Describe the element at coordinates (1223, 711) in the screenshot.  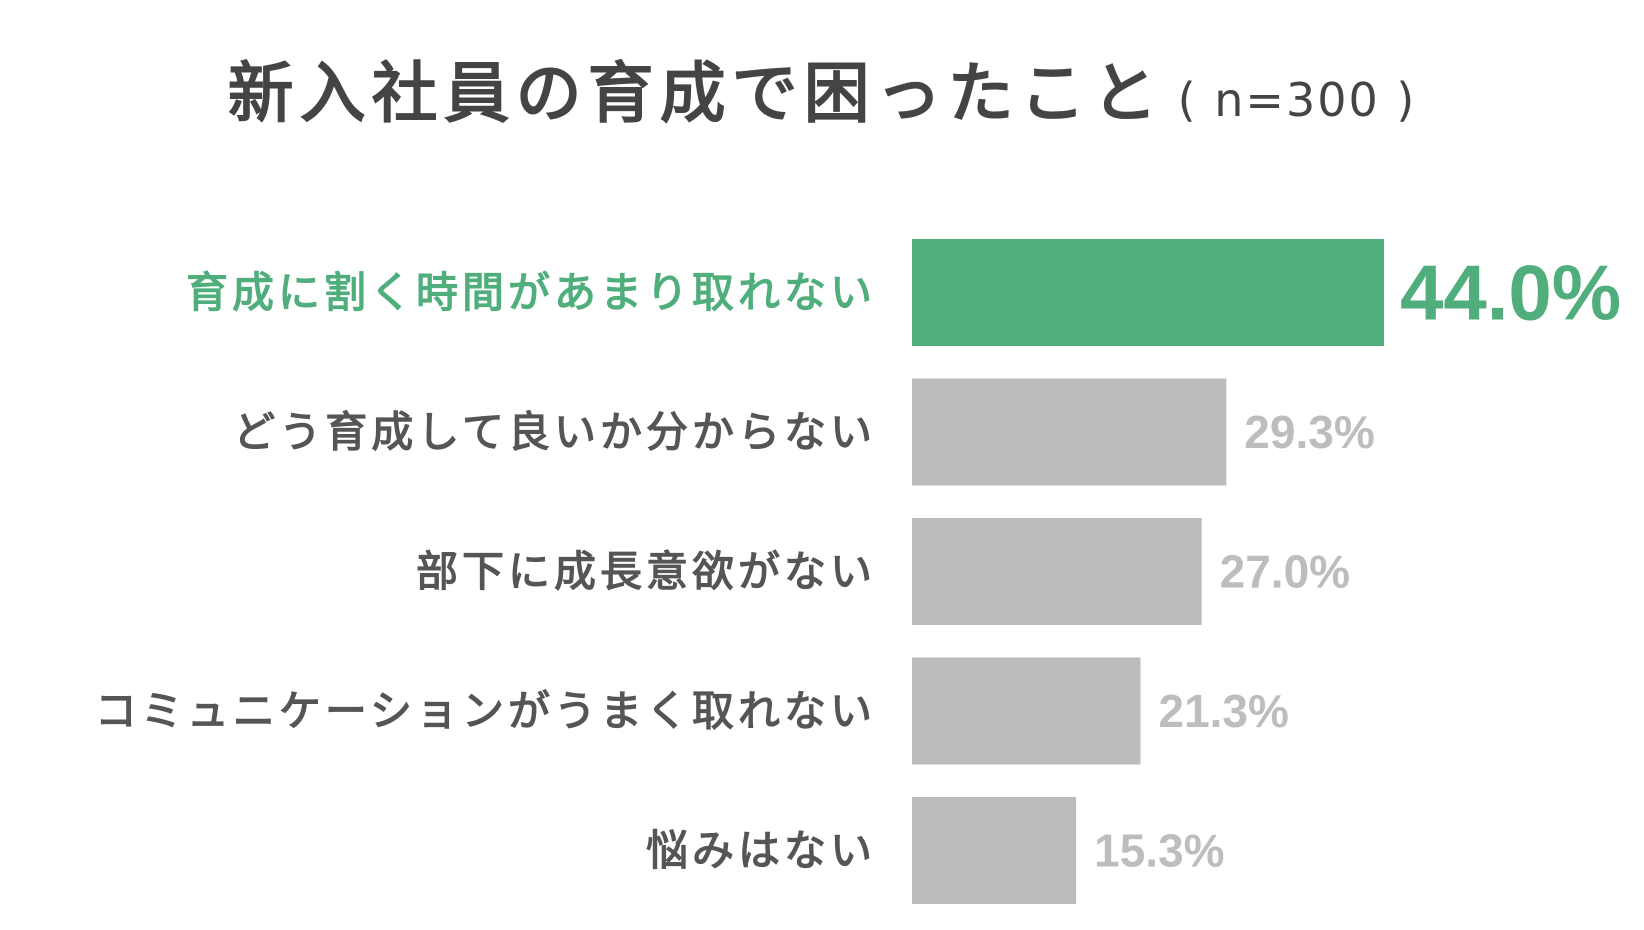
I see `value-label-4: 21.3%` at that location.